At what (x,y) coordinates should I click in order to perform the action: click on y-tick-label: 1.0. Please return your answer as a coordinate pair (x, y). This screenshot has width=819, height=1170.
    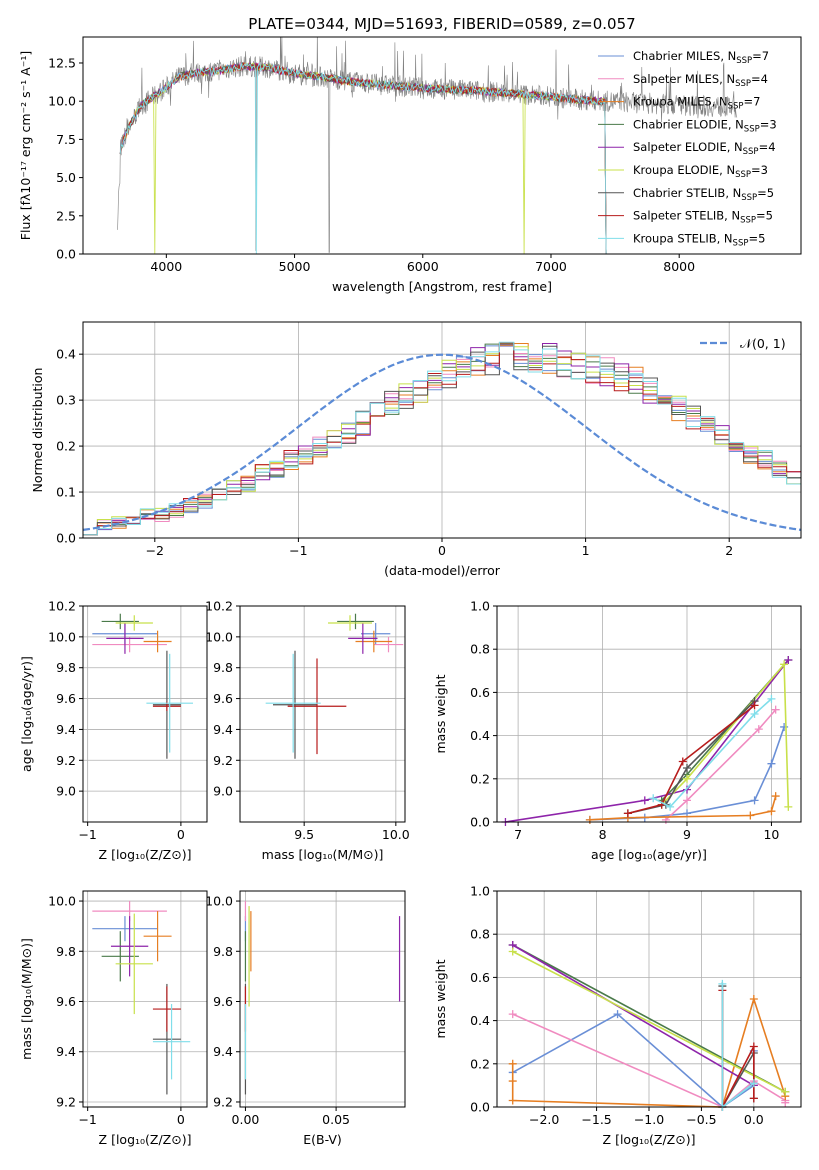
    Looking at the image, I should click on (480, 606).